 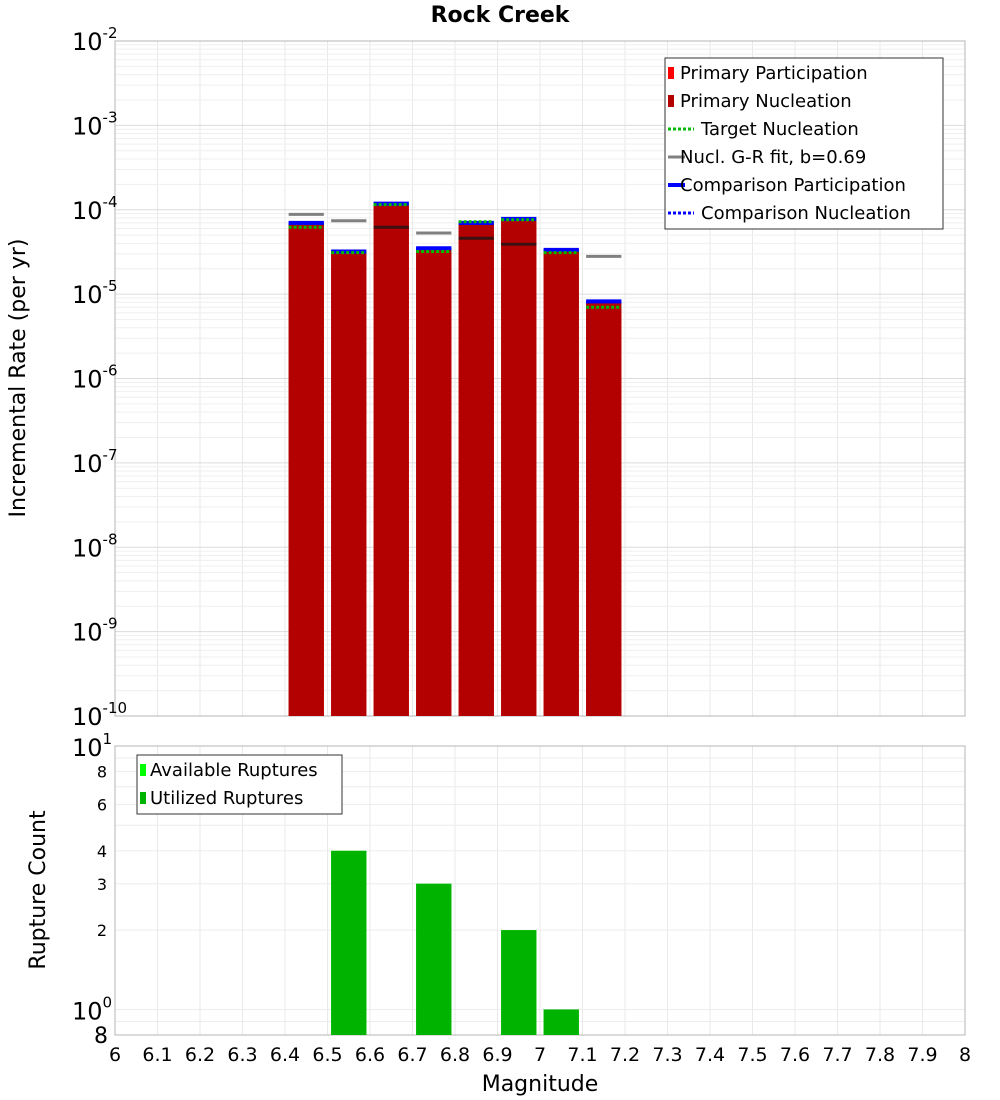 I want to click on y-tick-label: 3, so click(x=102, y=884).